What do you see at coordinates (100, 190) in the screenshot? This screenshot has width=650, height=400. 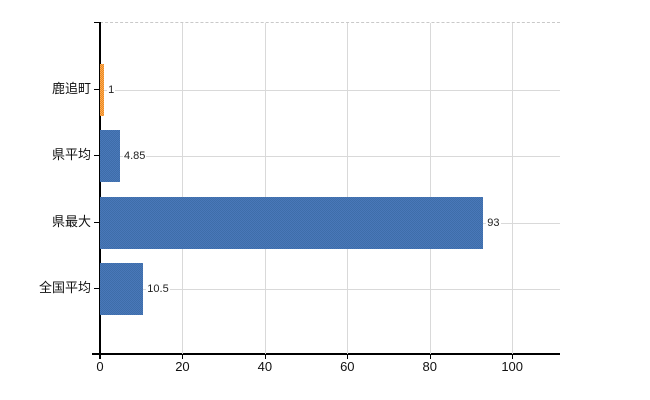 I see `y-axis-line` at bounding box center [100, 190].